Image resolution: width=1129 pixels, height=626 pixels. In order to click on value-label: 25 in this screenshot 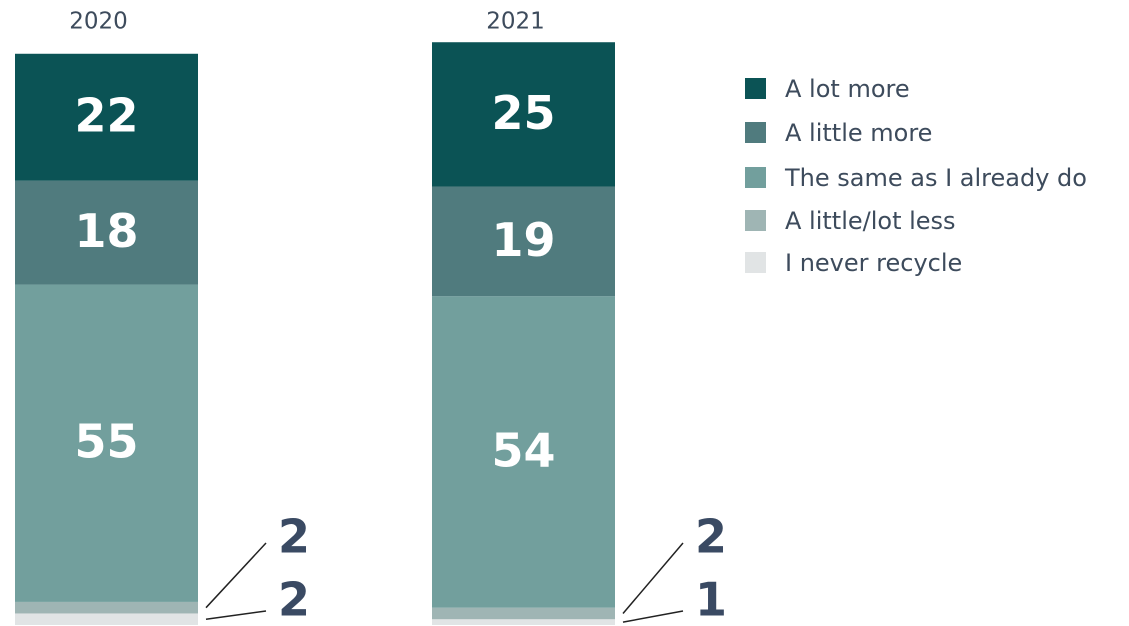, I will do `click(523, 113)`.